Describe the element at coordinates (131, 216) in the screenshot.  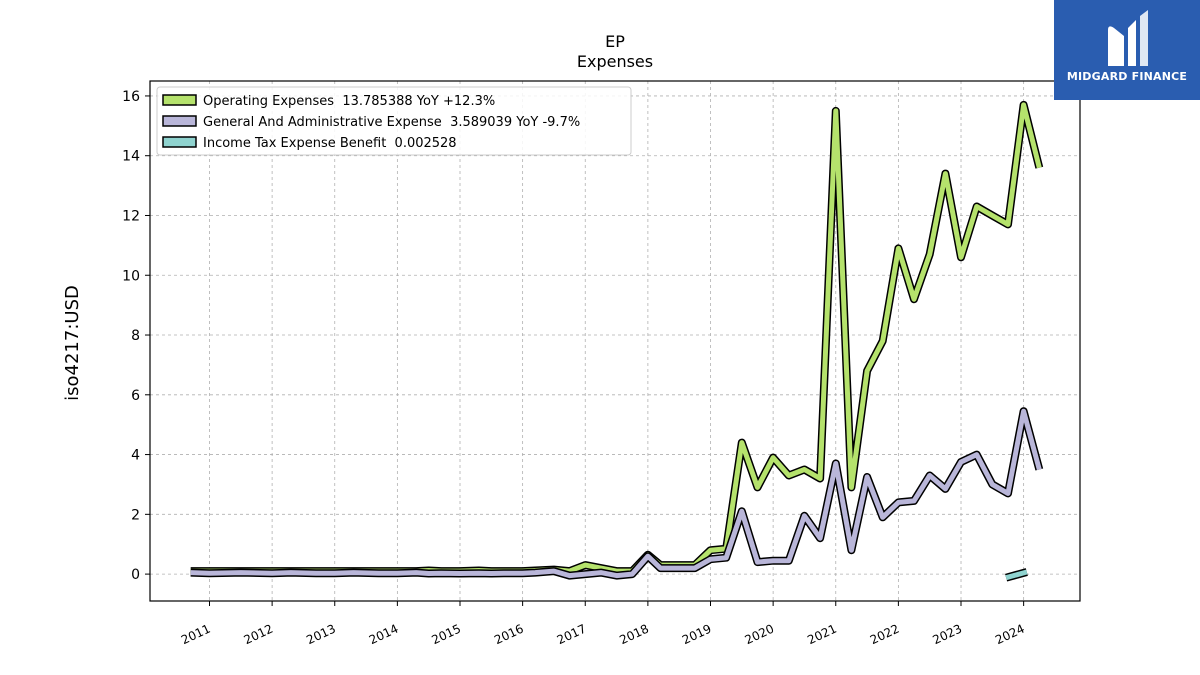
I see `y-tick-label: 12` at that location.